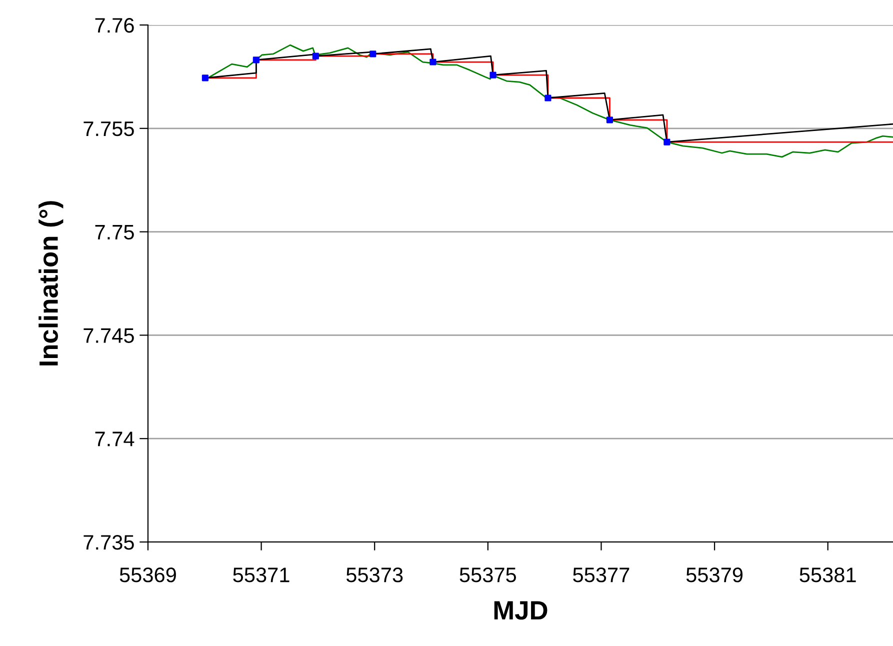 This screenshot has height=646, width=893. Describe the element at coordinates (828, 575) in the screenshot. I see `x-tick-label: 55381` at that location.